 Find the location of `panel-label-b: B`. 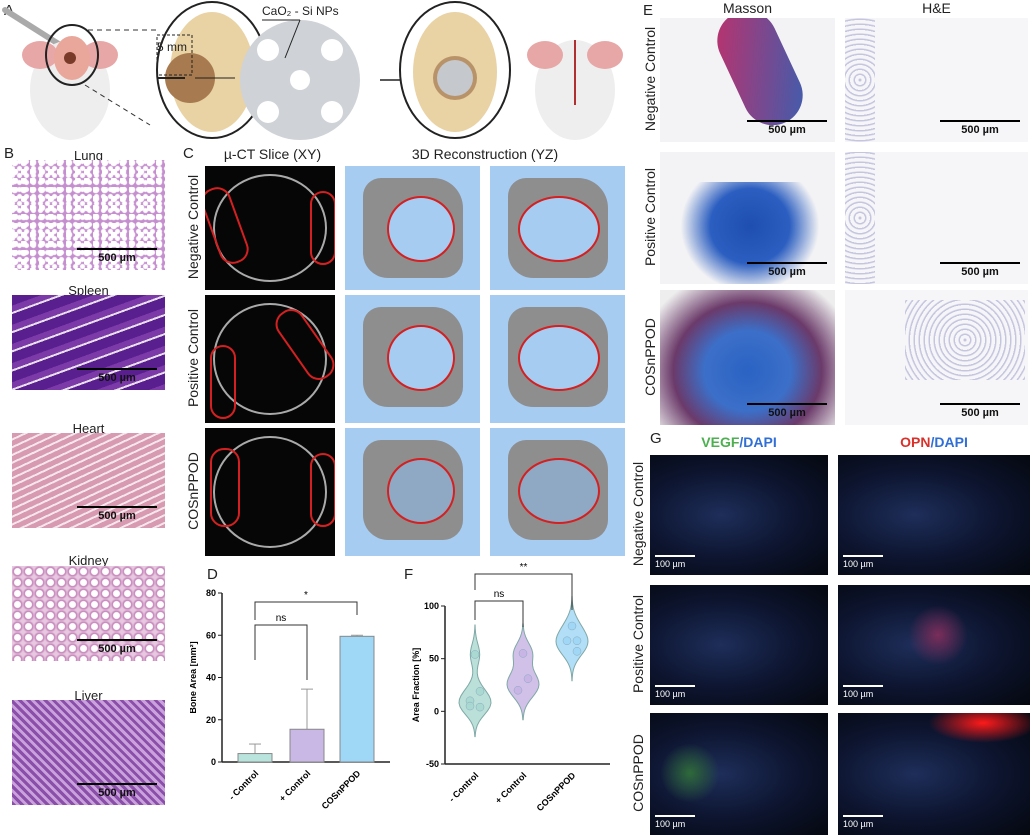

panel-label-b: B is located at coordinates (9, 153).